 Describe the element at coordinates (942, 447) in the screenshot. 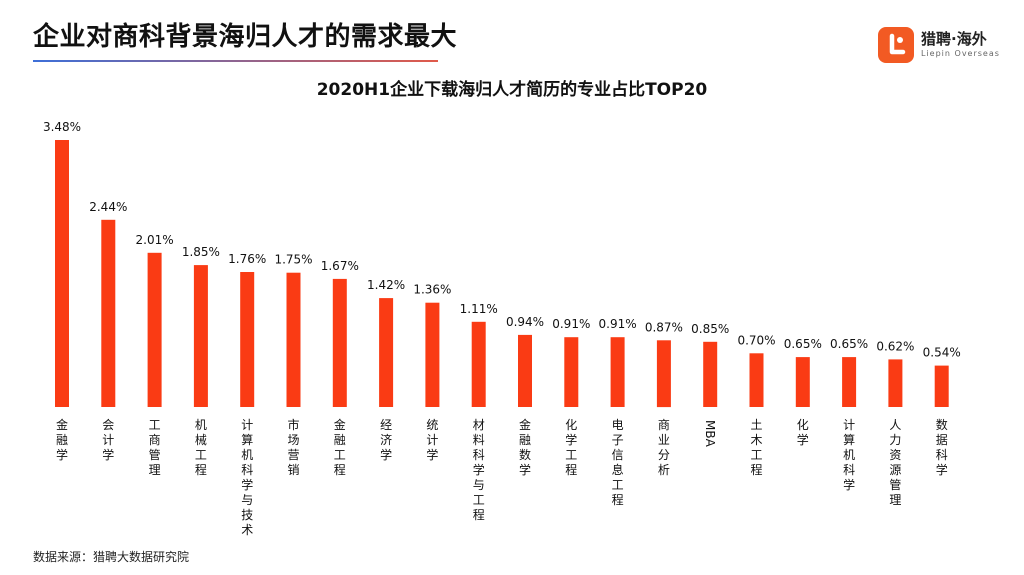

I see `category-label: 数据科学` at that location.